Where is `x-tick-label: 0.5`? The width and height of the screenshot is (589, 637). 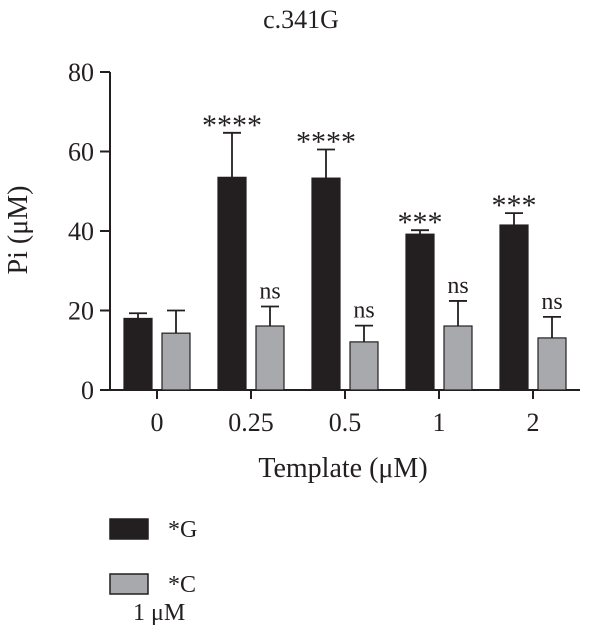
x-tick-label: 0.5 is located at coordinates (345, 422).